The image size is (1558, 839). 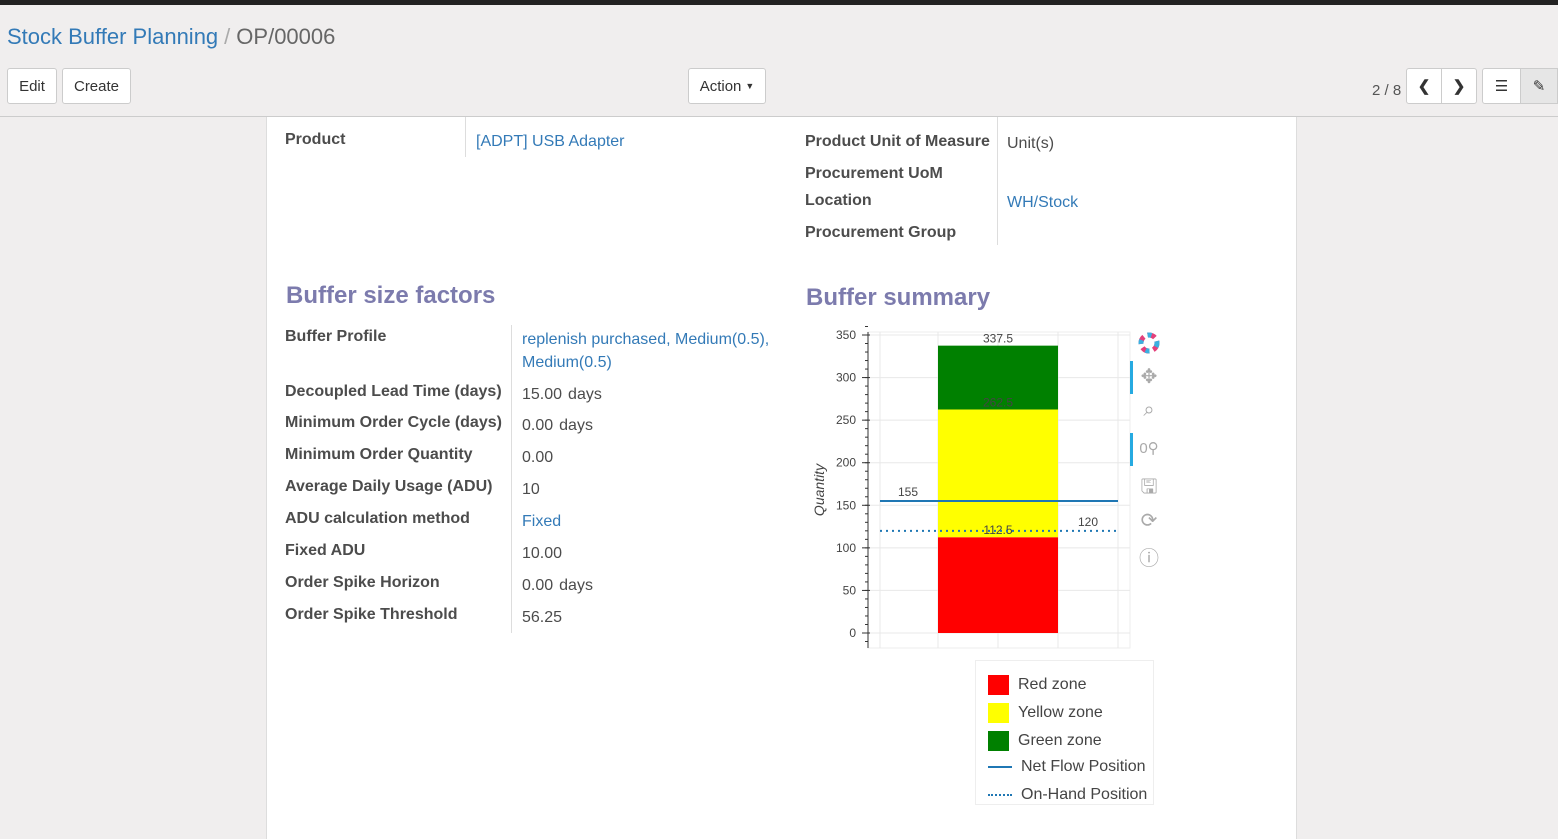 What do you see at coordinates (908, 492) in the screenshot?
I see `line-label: 155` at bounding box center [908, 492].